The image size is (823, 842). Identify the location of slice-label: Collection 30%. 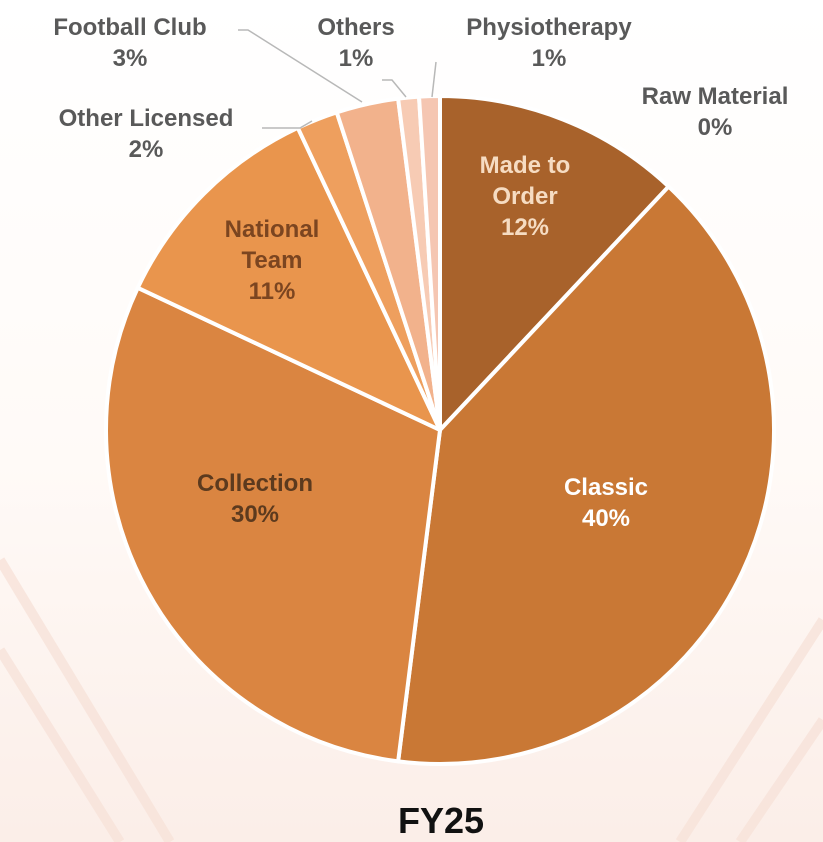
(255, 499).